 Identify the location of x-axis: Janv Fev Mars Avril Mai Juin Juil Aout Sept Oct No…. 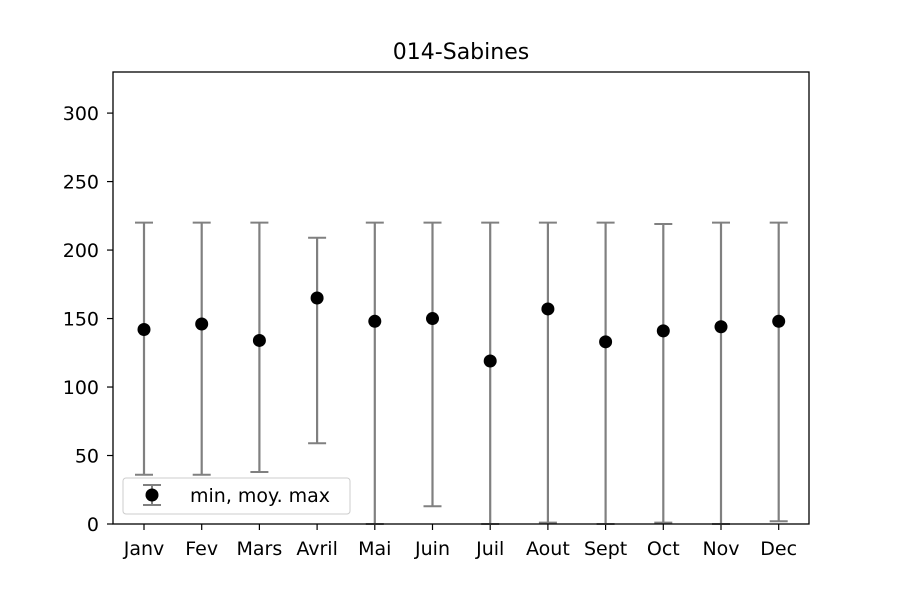
(460, 542).